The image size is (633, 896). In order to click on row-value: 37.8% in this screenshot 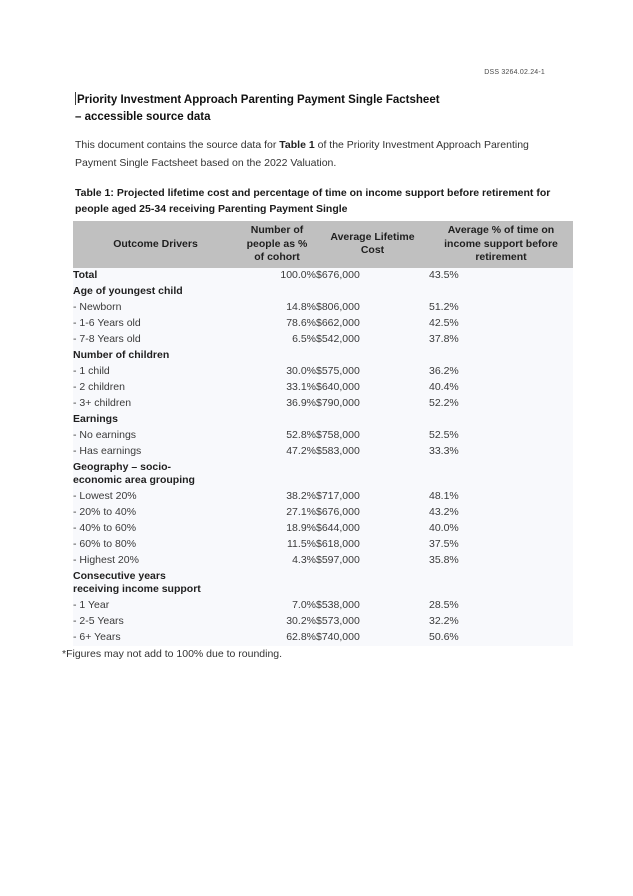, I will do `click(444, 339)`.